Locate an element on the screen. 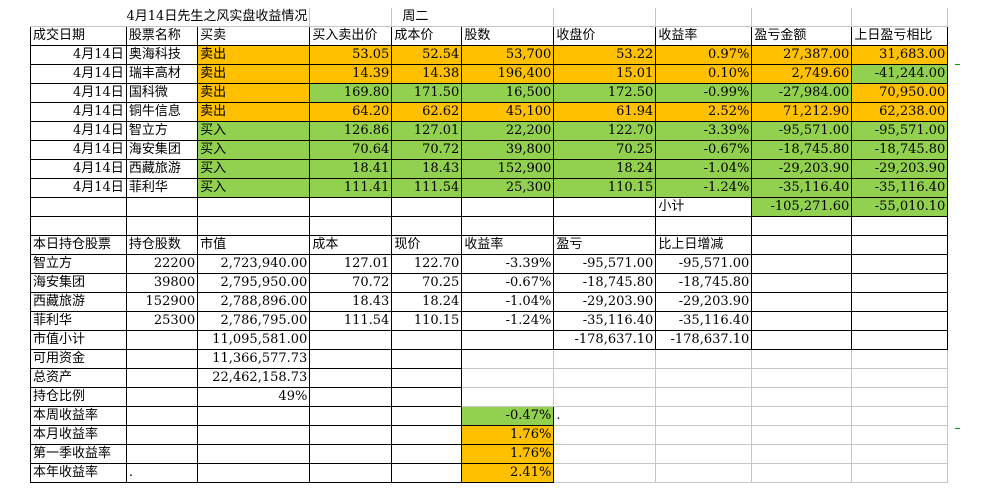 This screenshot has width=992, height=500. col-header-cost: 成本价 is located at coordinates (427, 36).